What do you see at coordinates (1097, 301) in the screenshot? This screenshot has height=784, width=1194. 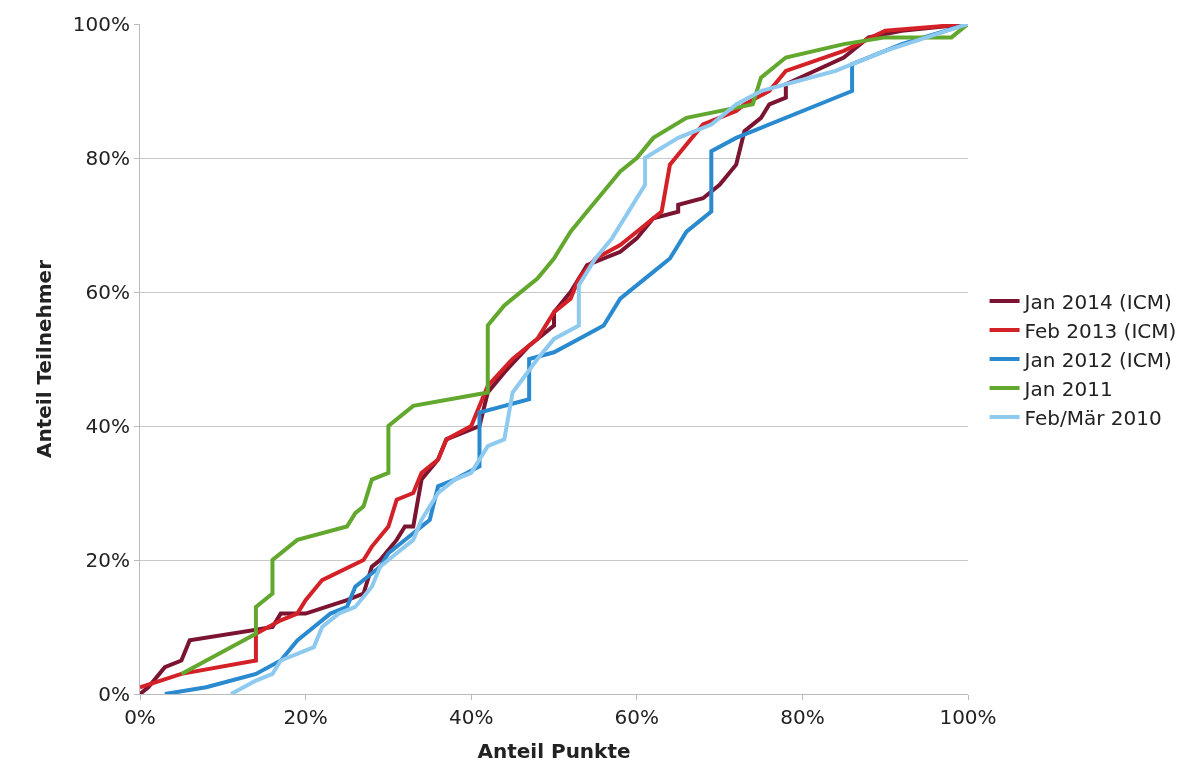 I see `legend-label: Jan 2014 (ICM)` at bounding box center [1097, 301].